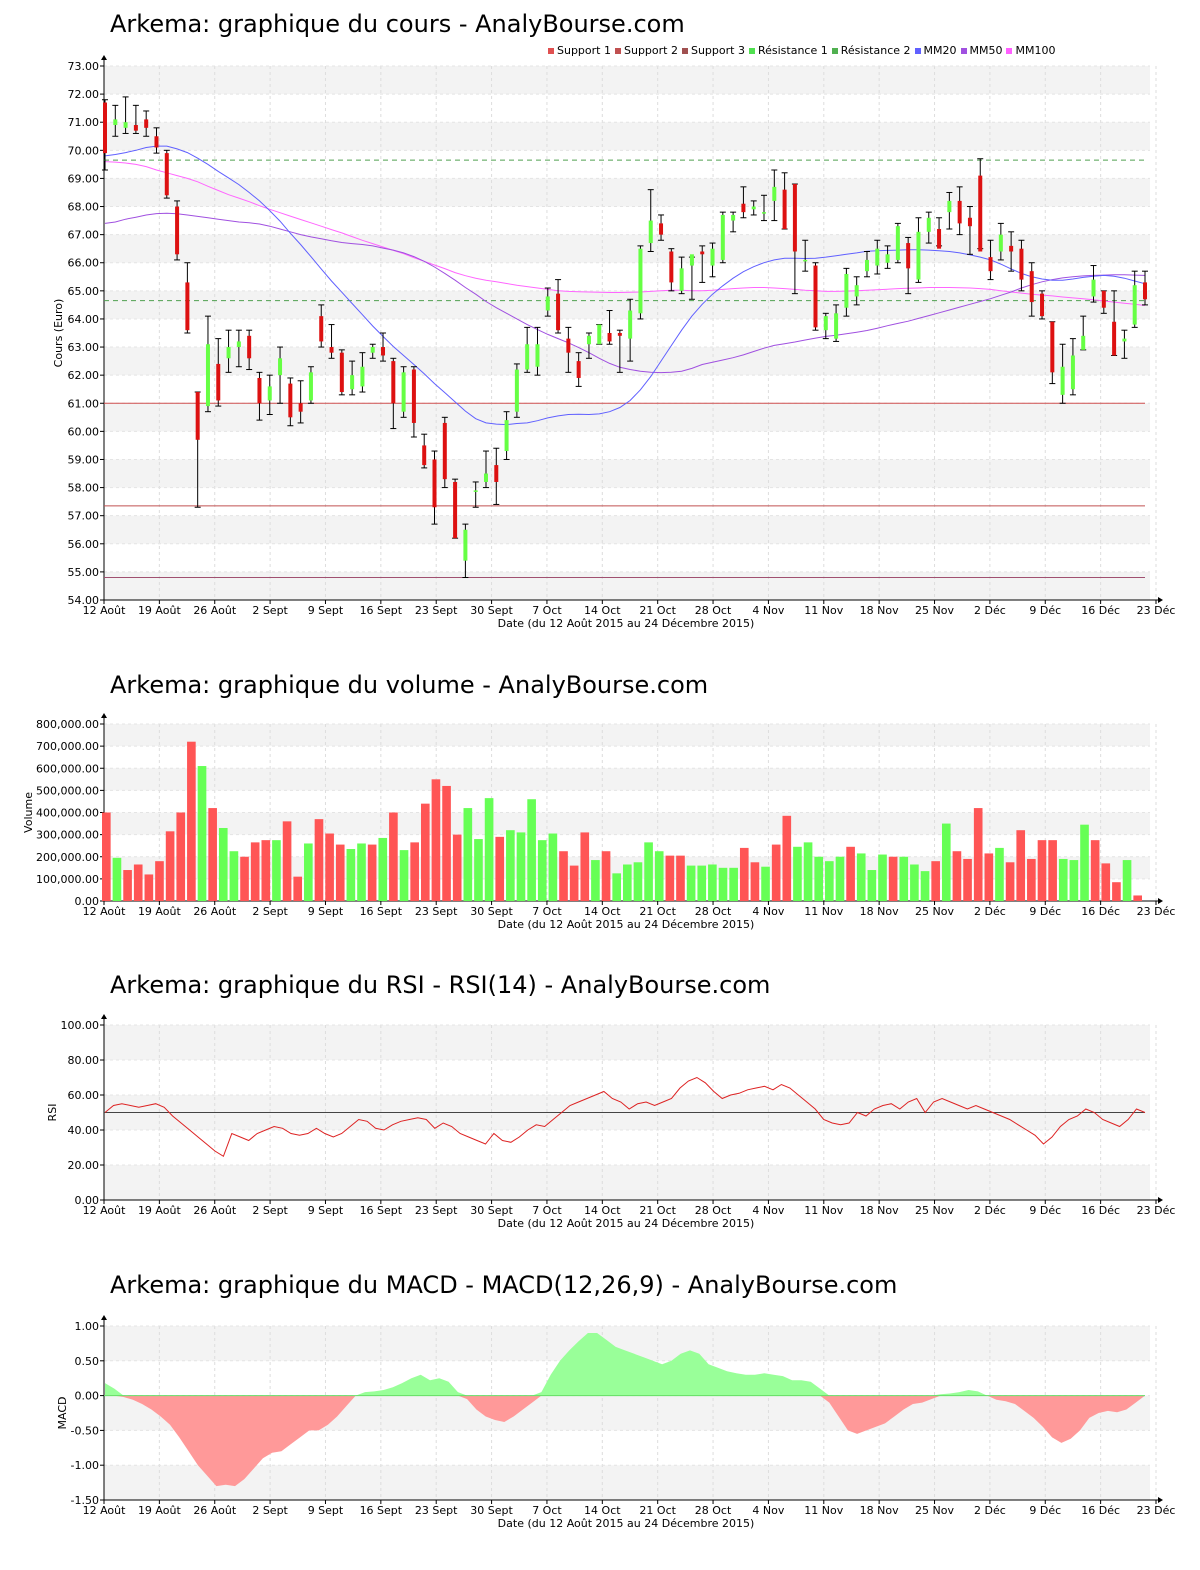  What do you see at coordinates (67, 768) in the screenshot?
I see `y-tick-label: 600,000.00` at bounding box center [67, 768].